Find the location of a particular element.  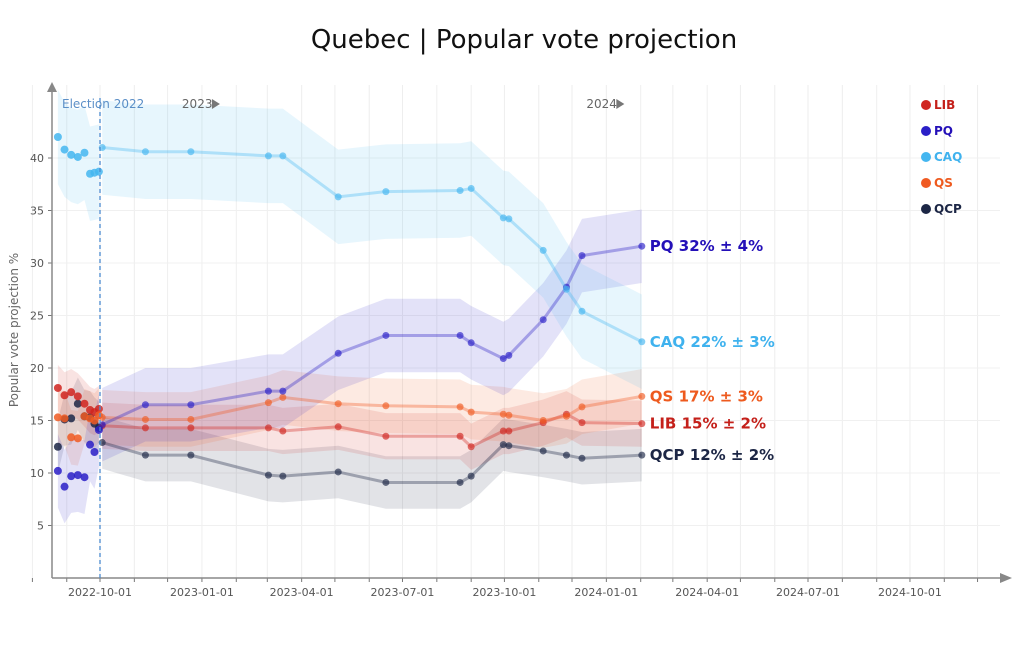

y-tick-label: 20 is located at coordinates (37, 368).